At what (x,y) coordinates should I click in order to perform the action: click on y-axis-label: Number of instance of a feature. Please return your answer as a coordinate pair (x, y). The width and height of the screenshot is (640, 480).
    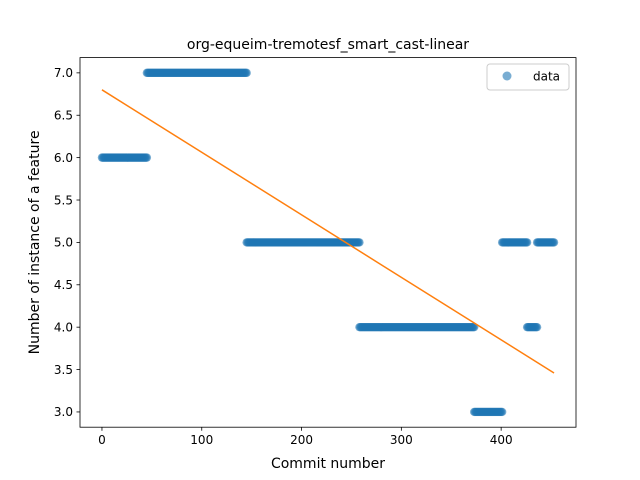
    Looking at the image, I should click on (35, 242).